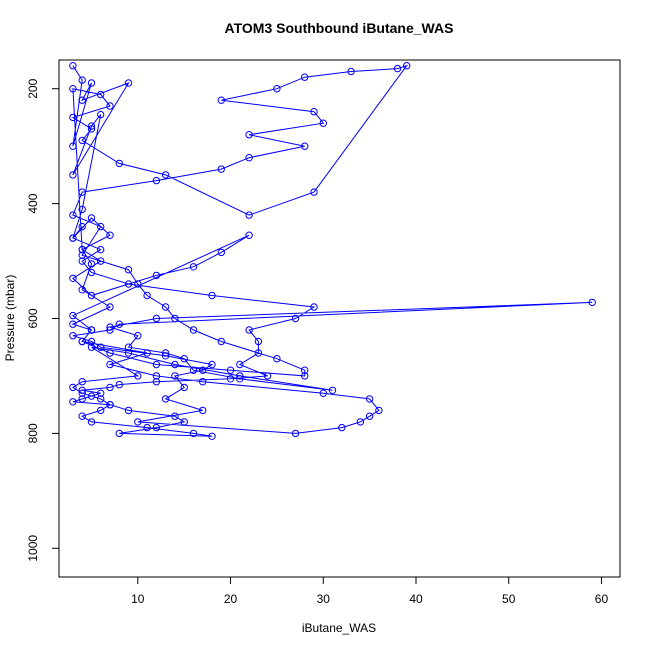 This screenshot has width=650, height=650. Describe the element at coordinates (33, 88) in the screenshot. I see `y-tick-label: 200` at that location.